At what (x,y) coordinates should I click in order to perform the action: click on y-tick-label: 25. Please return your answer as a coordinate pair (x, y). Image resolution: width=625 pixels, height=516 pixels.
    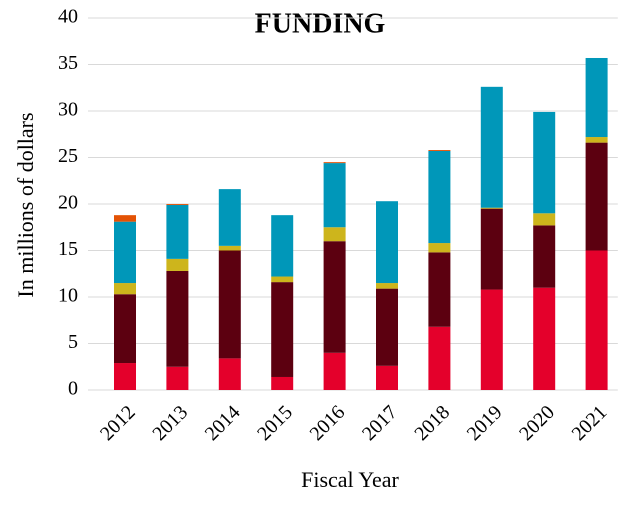
    Looking at the image, I should click on (68, 156).